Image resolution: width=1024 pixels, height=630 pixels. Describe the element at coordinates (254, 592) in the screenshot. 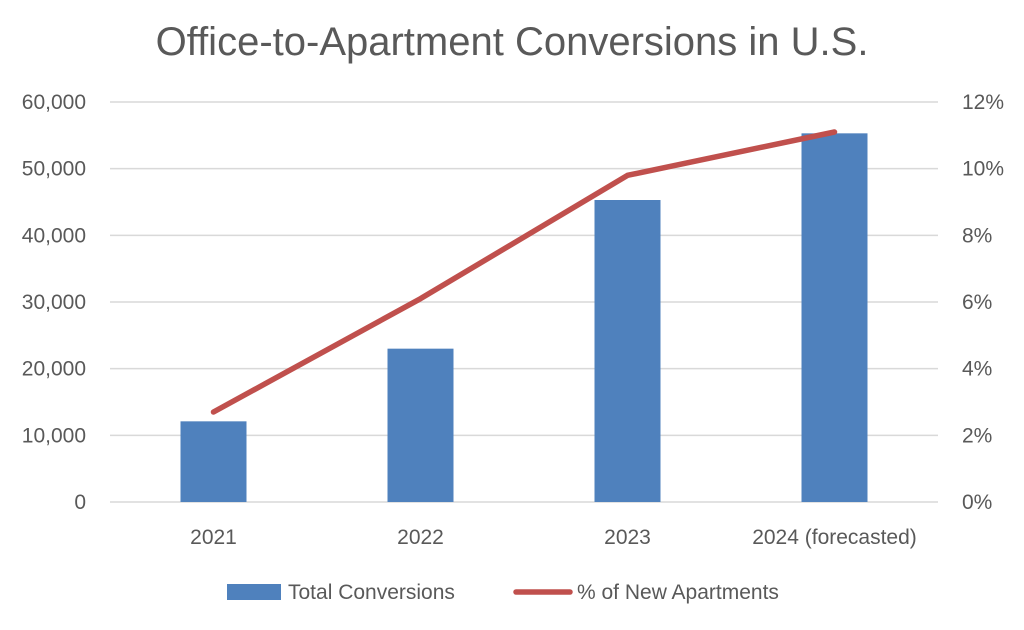

I see `legend-swatch-bars` at that location.